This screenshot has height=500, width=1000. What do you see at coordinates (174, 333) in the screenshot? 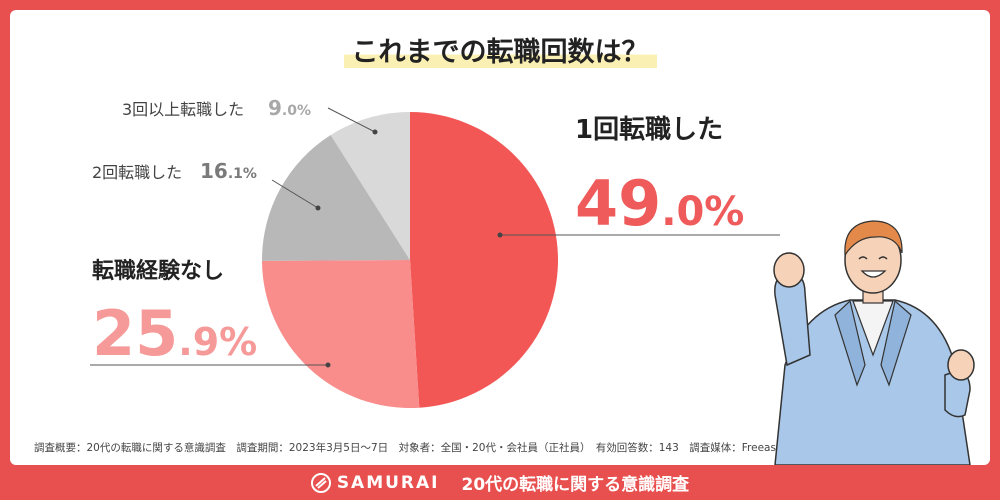
I see `slice-value-1: 25.9%` at bounding box center [174, 333].